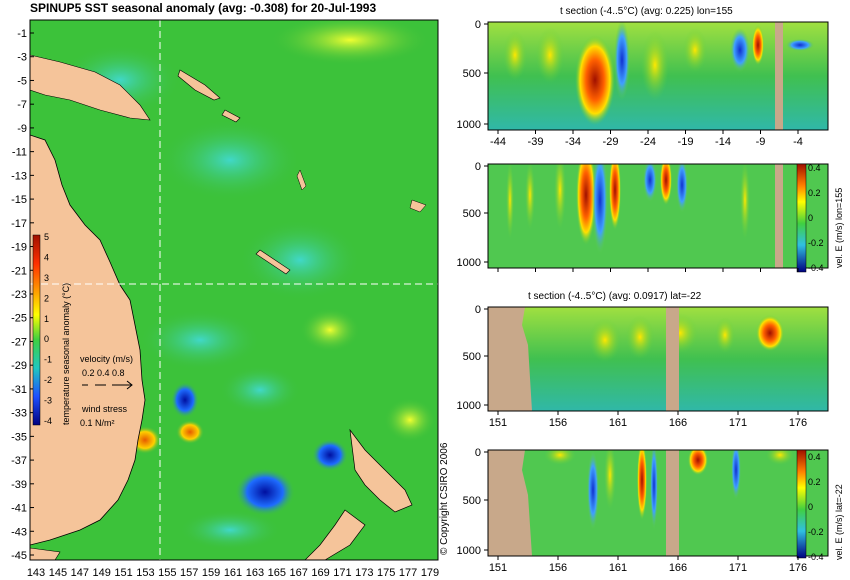  Describe the element at coordinates (558, 568) in the screenshot. I see `panel-xtick-label: 156` at that location.